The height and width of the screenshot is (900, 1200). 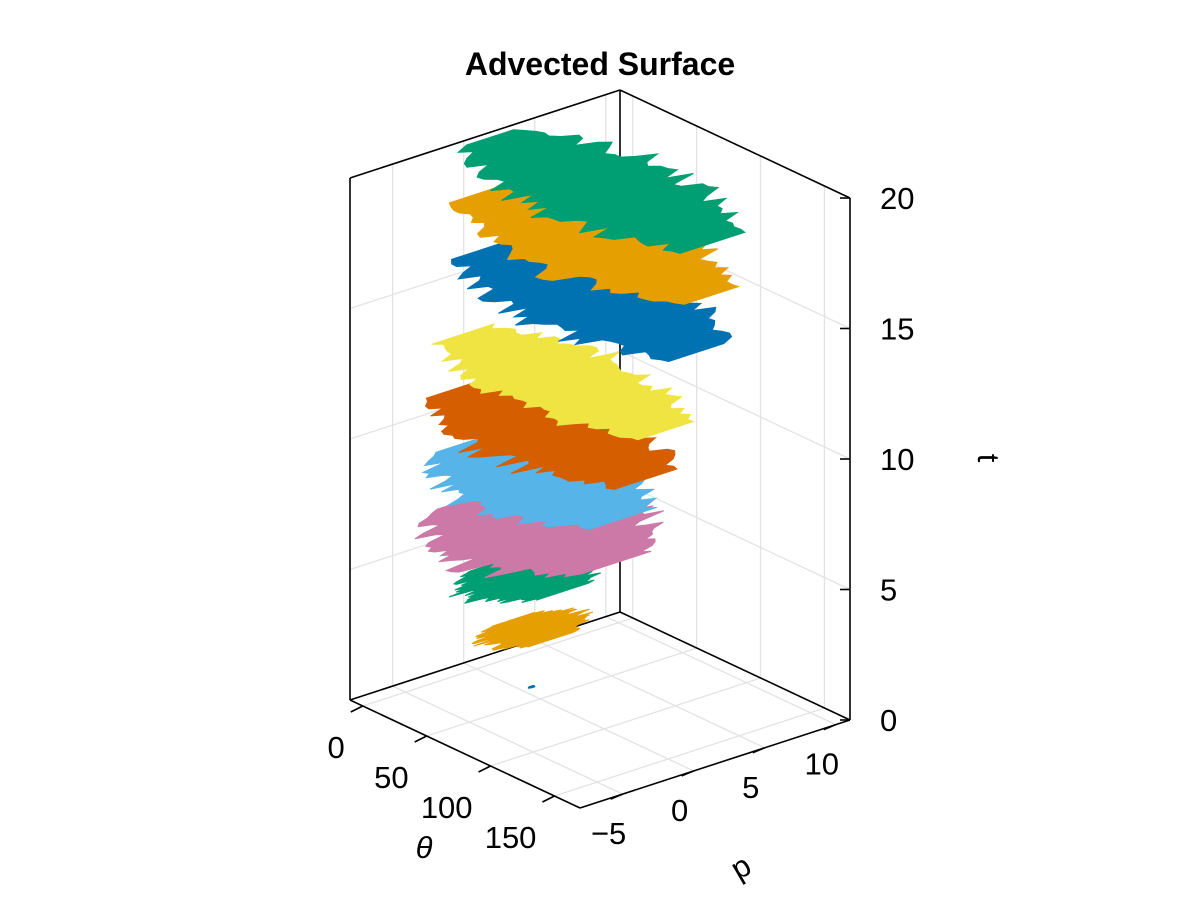 I want to click on surface-slice-t20, so click(x=601, y=191).